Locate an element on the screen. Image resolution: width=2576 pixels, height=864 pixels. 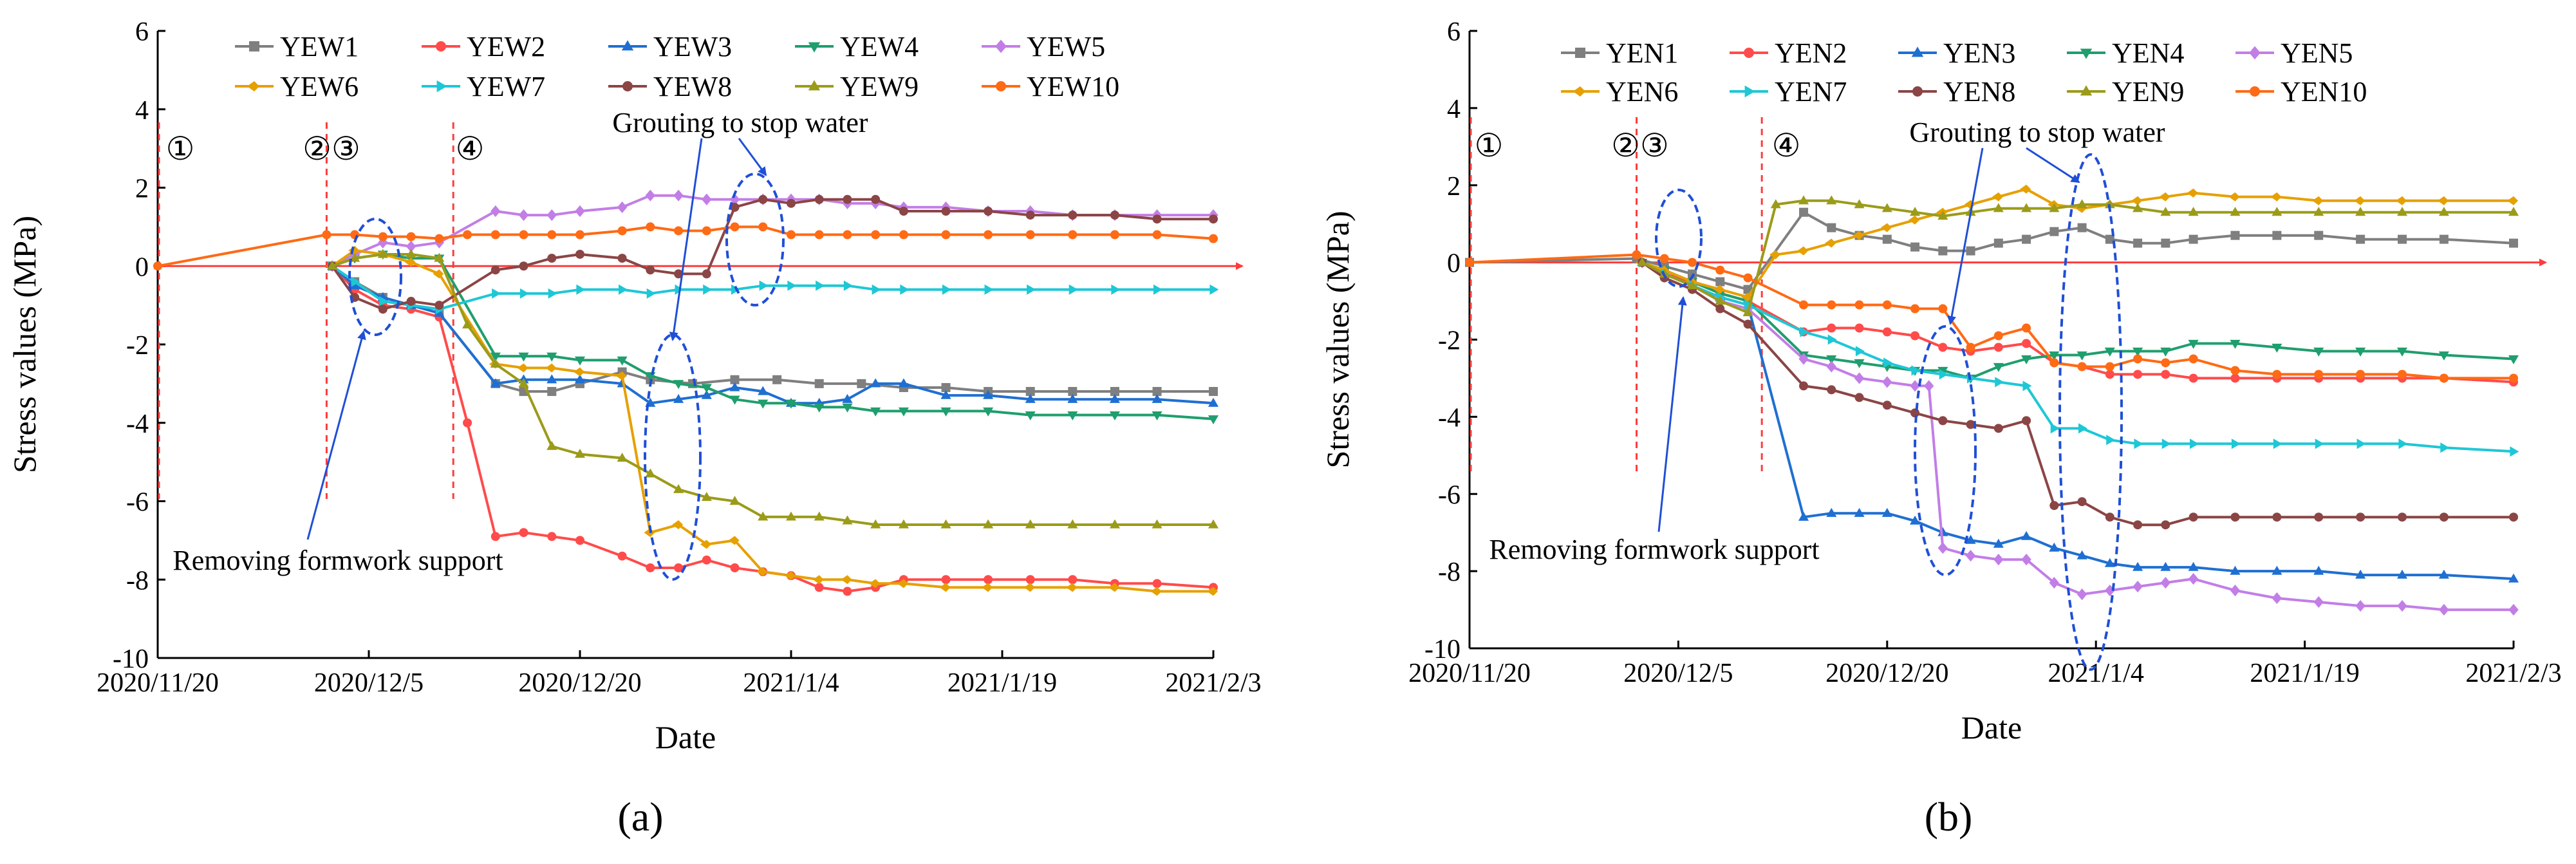
series-YEN7 is located at coordinates (2078, 357).